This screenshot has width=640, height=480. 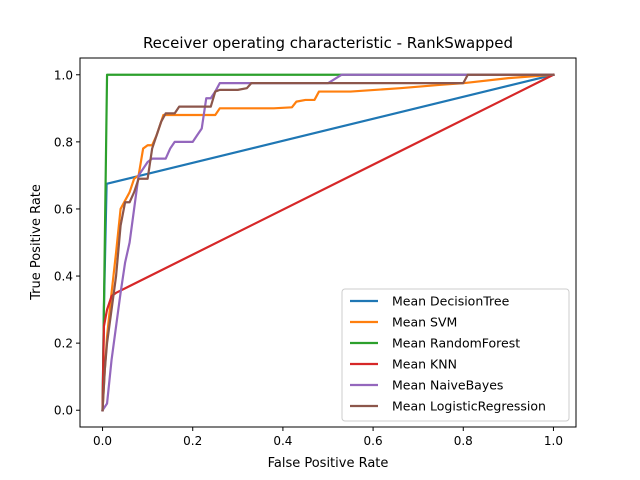 What do you see at coordinates (102, 441) in the screenshot?
I see `x-tick-label: 0.0` at bounding box center [102, 441].